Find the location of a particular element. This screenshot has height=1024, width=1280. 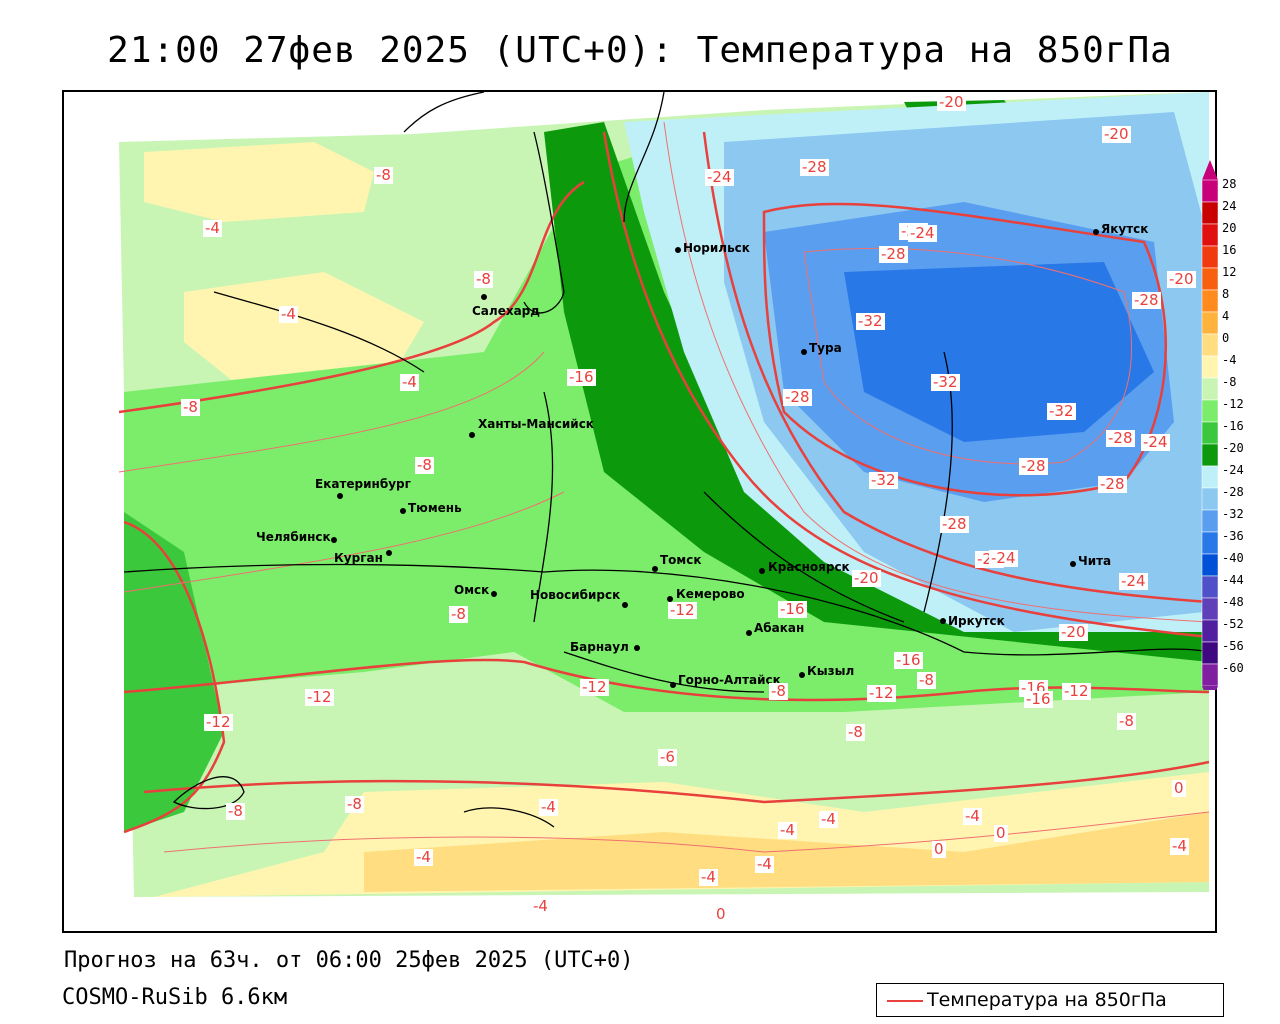

city-label-omsk: Омск is located at coordinates (472, 590).